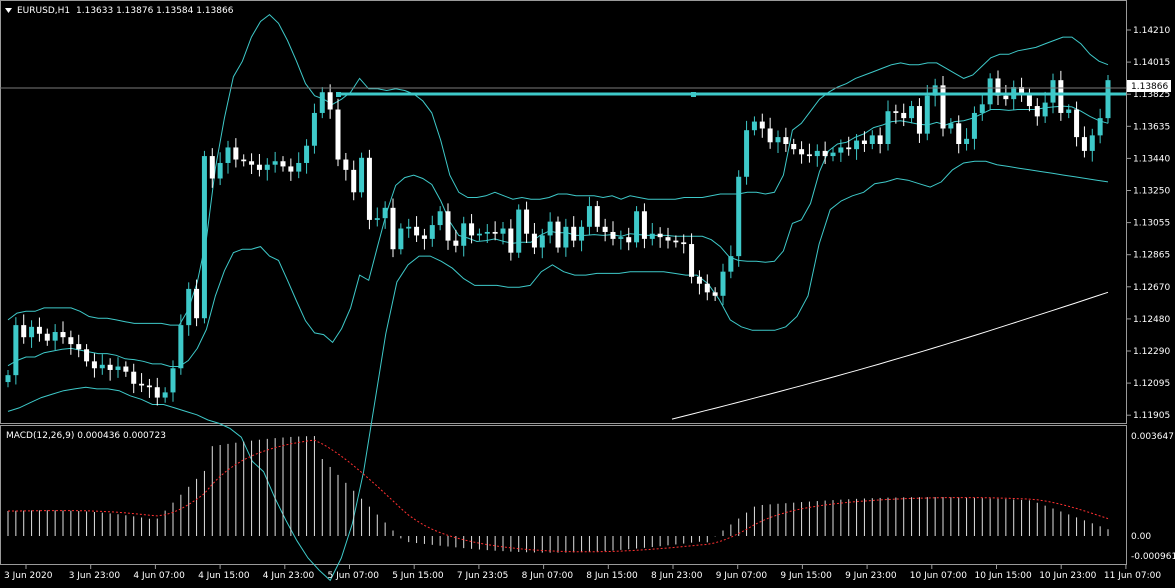  I want to click on price-tick-label: 1.12095, so click(1151, 384).